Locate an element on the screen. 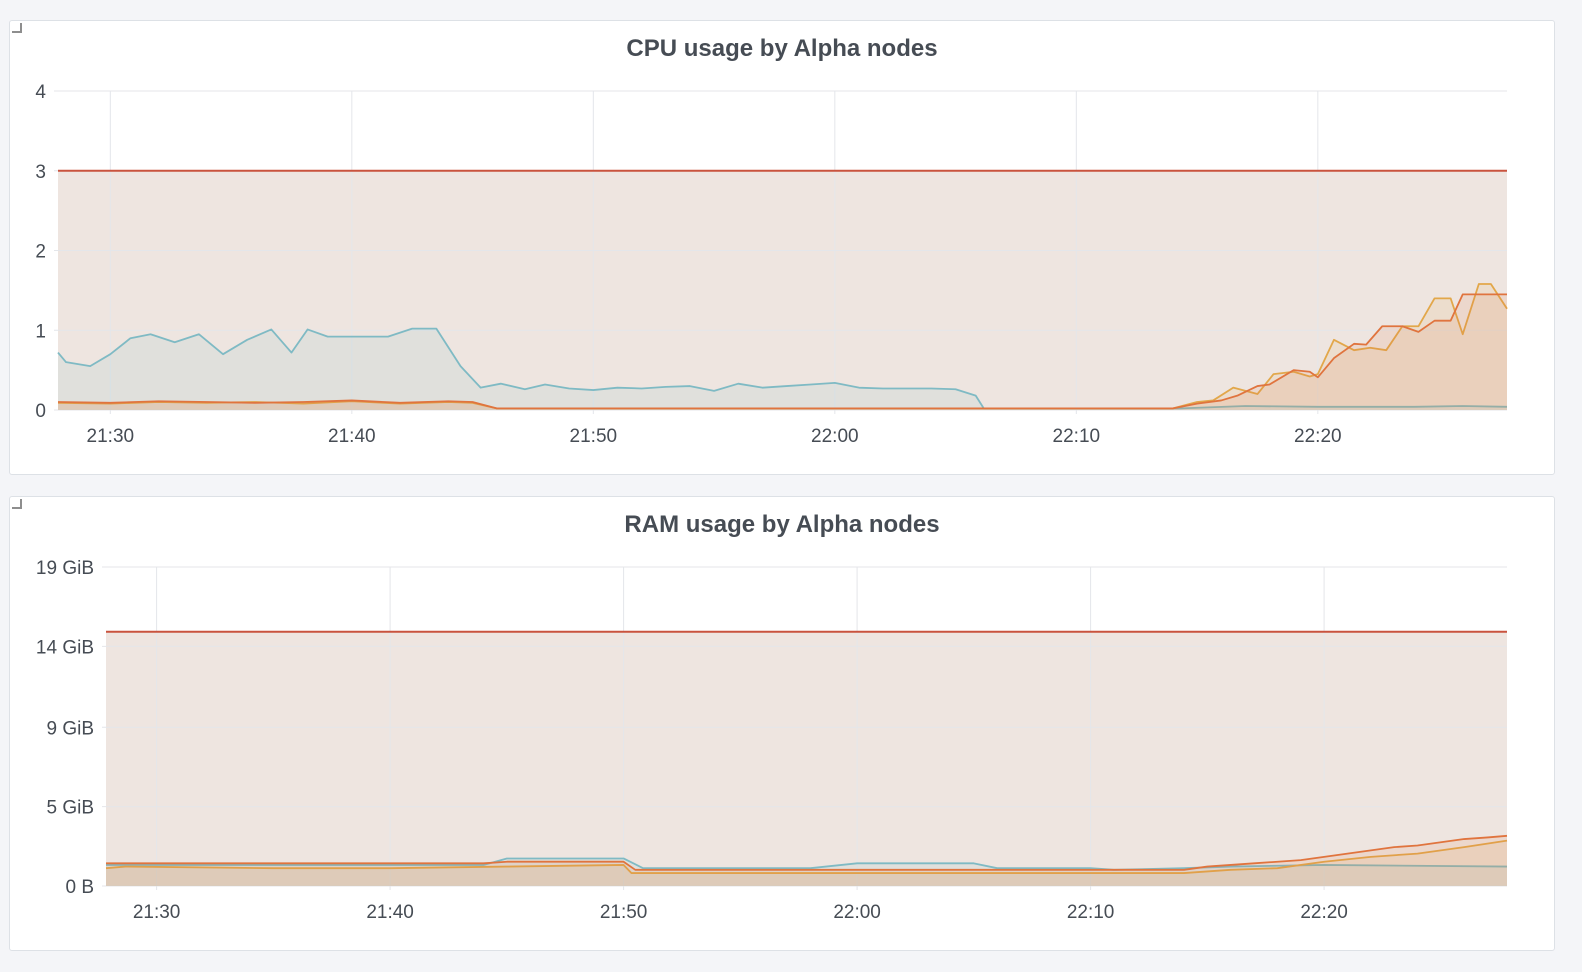  cpu-series-2-area is located at coordinates (782, 346).